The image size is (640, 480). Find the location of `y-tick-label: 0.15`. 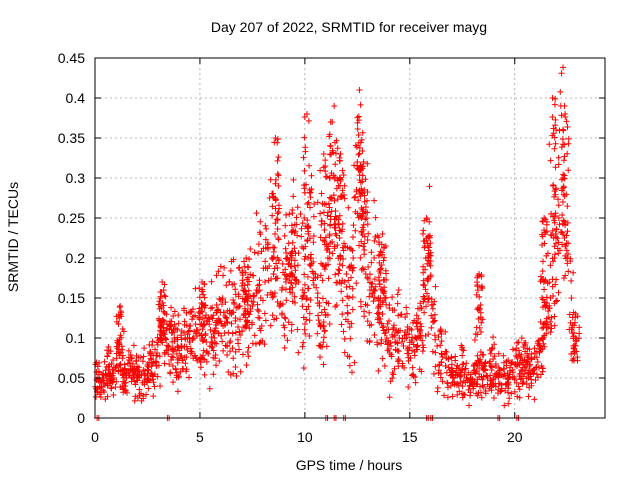

y-tick-label: 0.15 is located at coordinates (71, 298).